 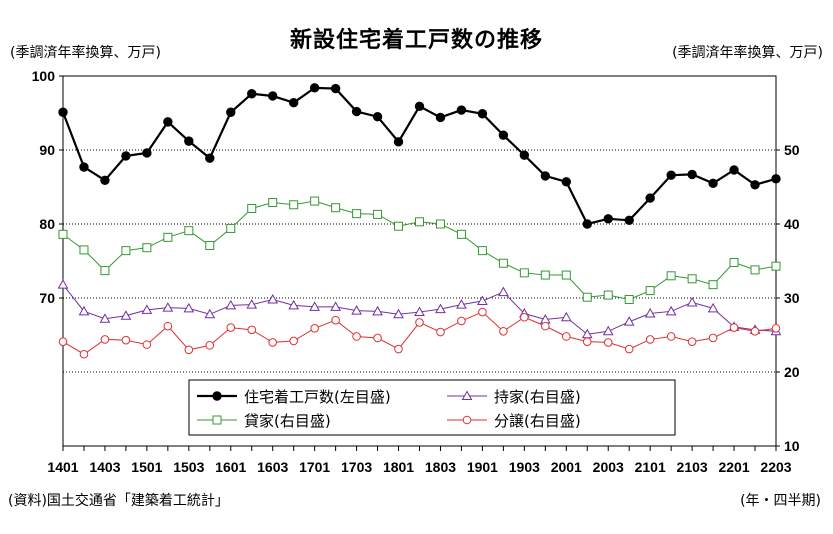 What do you see at coordinates (317, 397) in the screenshot?
I see `legend-label: 住宅着工戸数(左目盛)` at bounding box center [317, 397].